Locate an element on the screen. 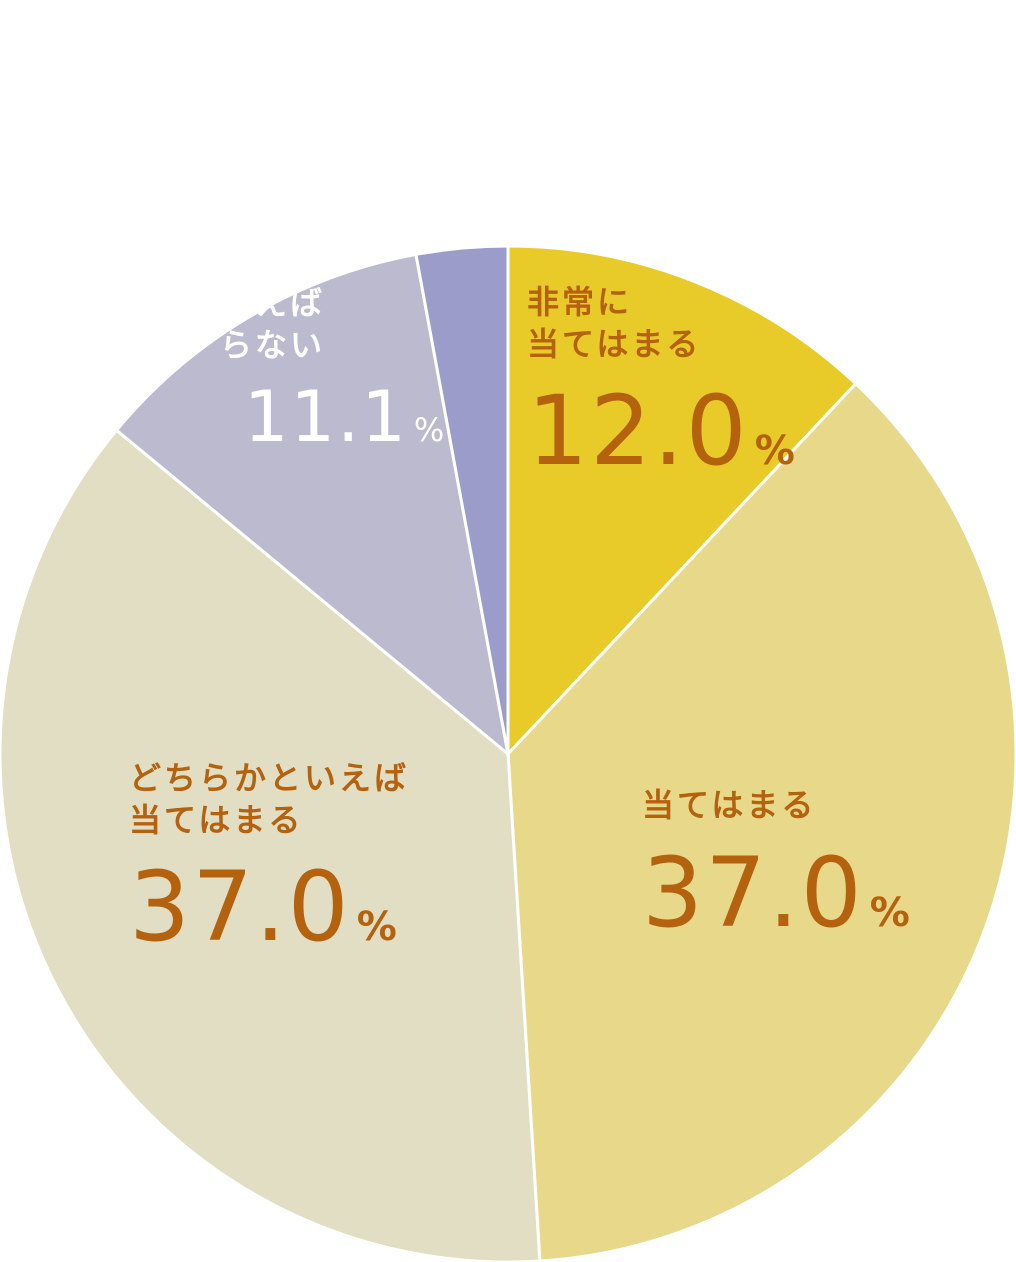 The image size is (1016, 1262). slice-label-somewhat-not-applicable: えば らない 11.1% is located at coordinates (312, 373).